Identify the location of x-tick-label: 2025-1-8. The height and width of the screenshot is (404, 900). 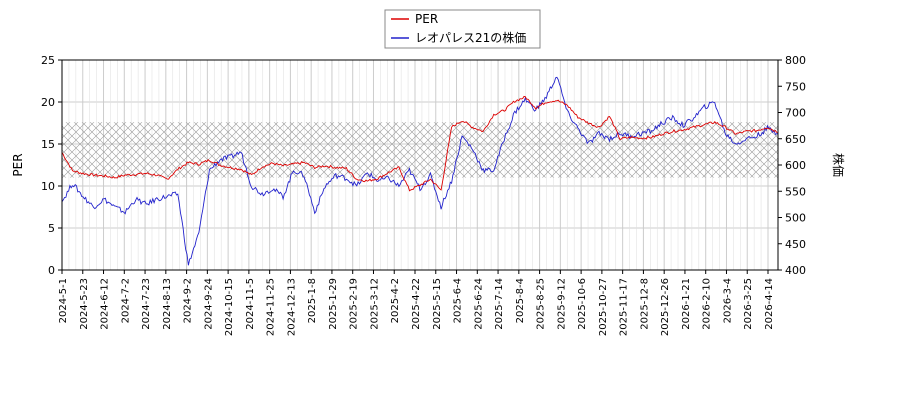
(312, 300).